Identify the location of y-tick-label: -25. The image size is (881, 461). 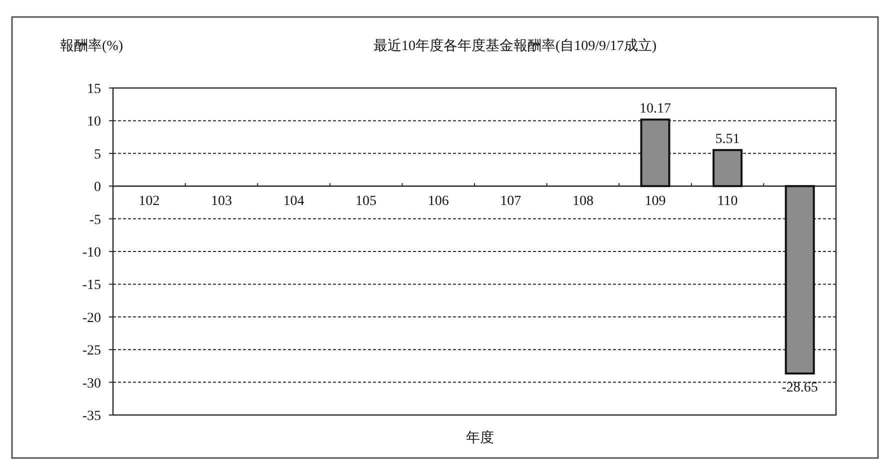
(91, 351).